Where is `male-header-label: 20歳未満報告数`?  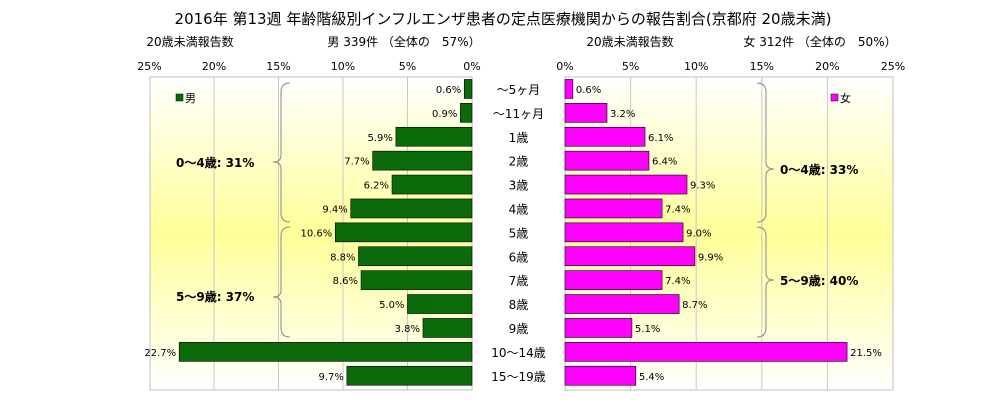 male-header-label: 20歳未満報告数 is located at coordinates (189, 41).